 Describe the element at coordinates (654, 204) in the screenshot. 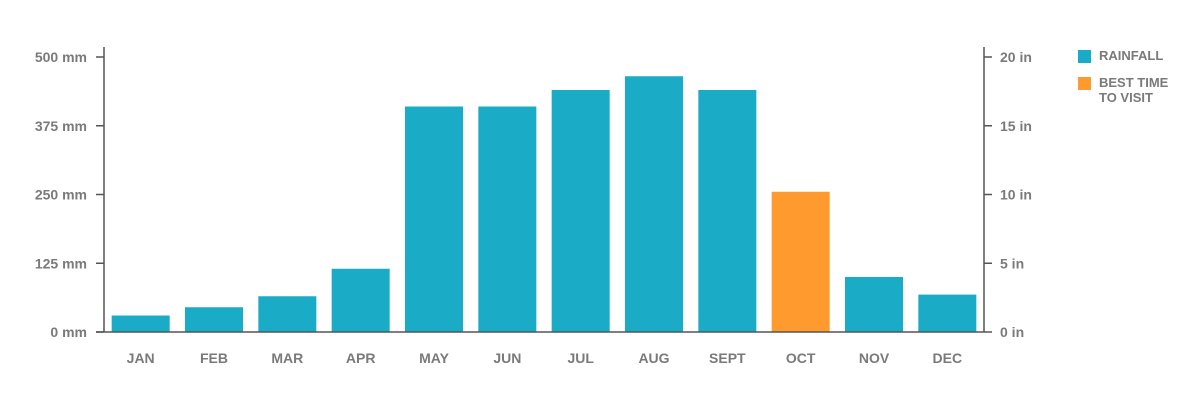

I see `bar-aug` at that location.